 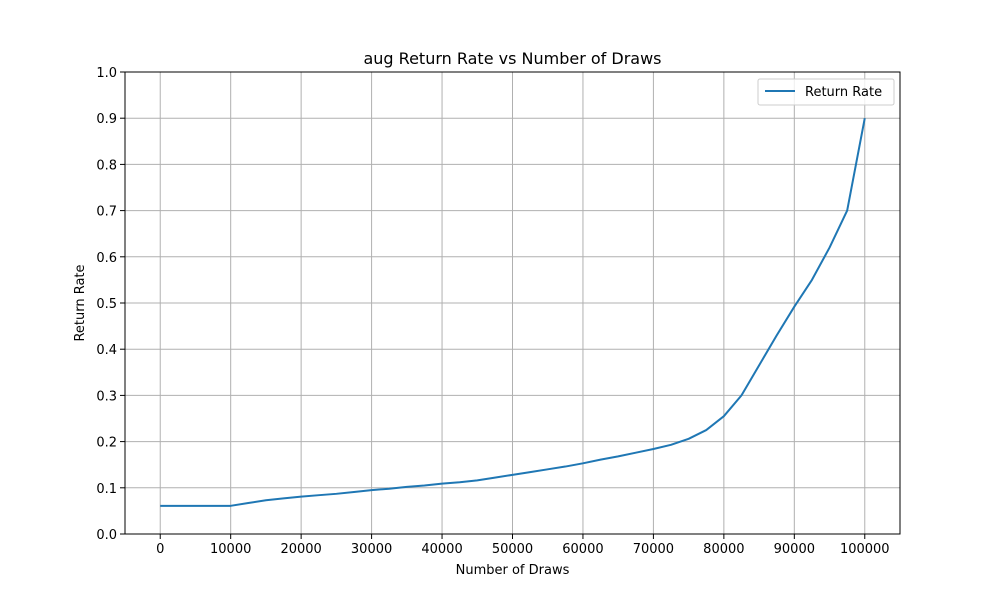 I want to click on x-tick-label: 50000, so click(x=512, y=549).